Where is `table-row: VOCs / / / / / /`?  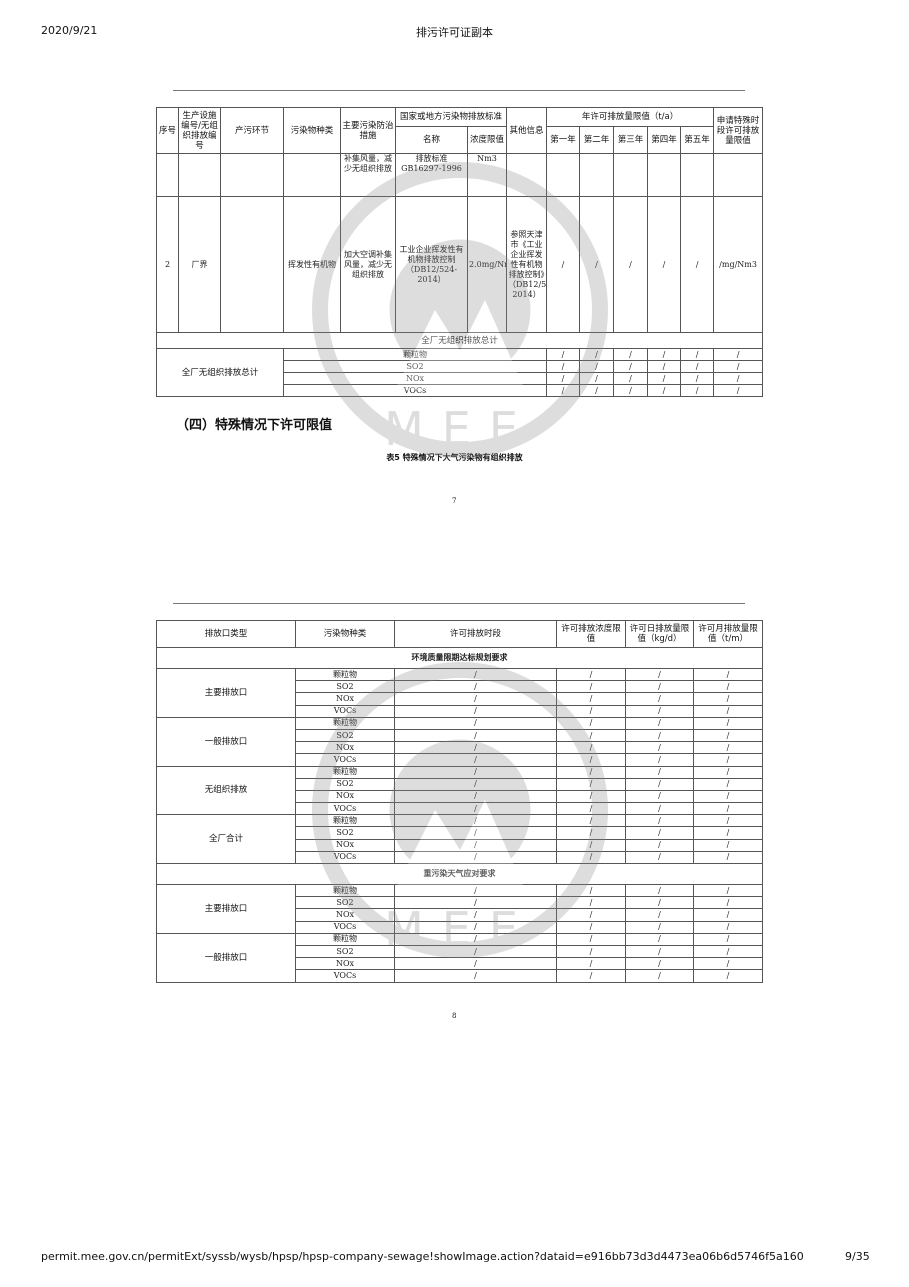 table-row: VOCs / / / / / / is located at coordinates (460, 390).